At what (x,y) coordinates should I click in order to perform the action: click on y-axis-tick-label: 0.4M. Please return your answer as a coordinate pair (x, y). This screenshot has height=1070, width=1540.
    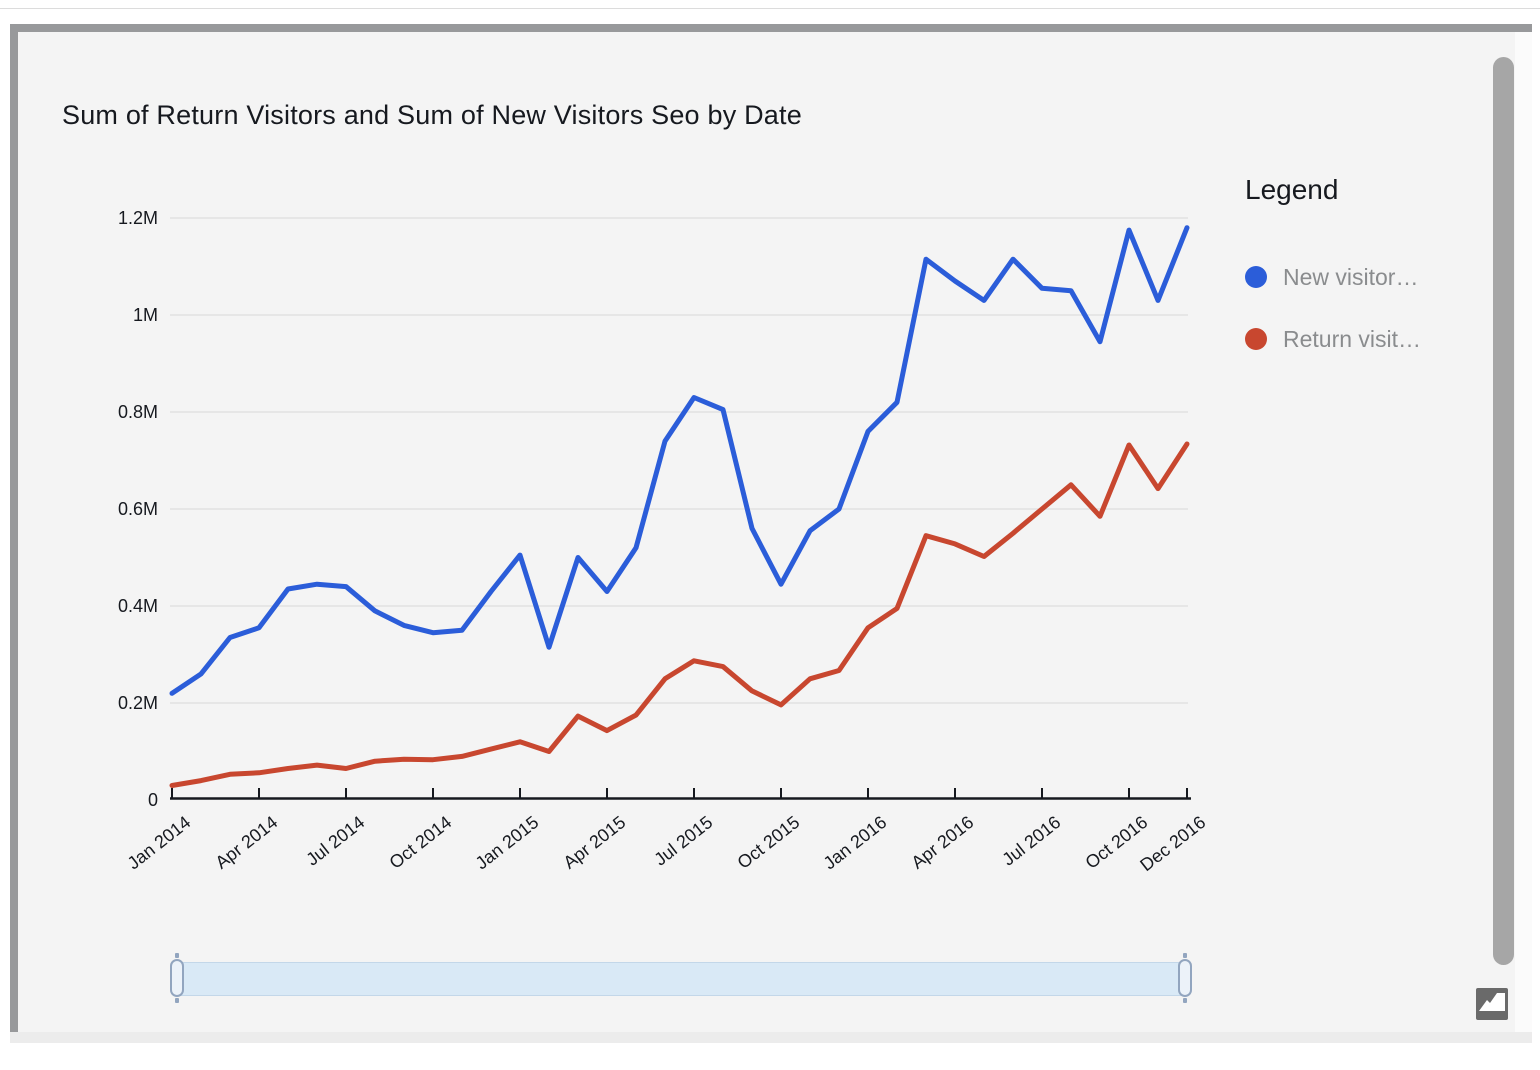
    Looking at the image, I should click on (137, 606).